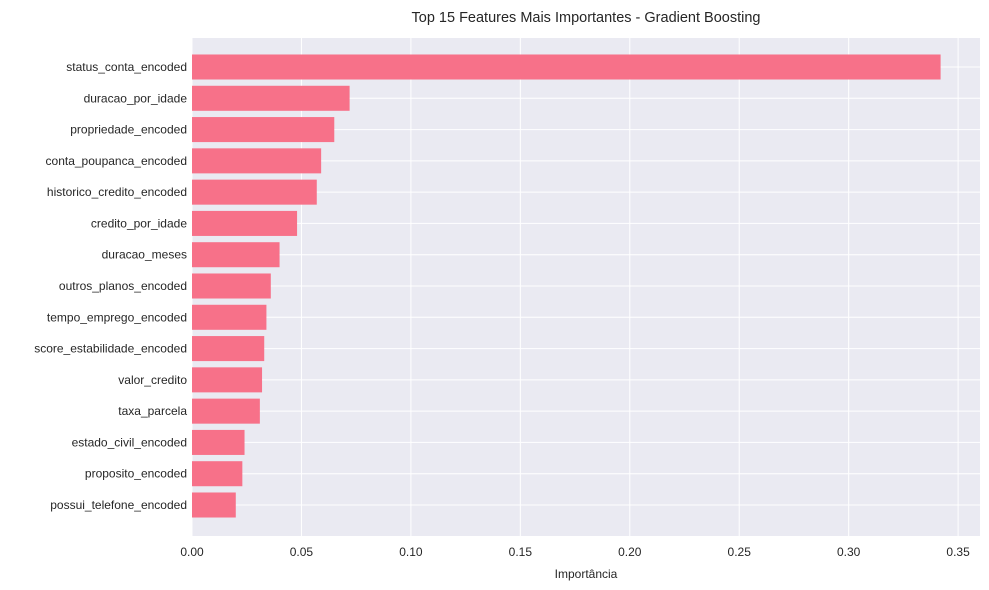  What do you see at coordinates (566, 67) in the screenshot?
I see `bar-status_conta_encoded` at bounding box center [566, 67].